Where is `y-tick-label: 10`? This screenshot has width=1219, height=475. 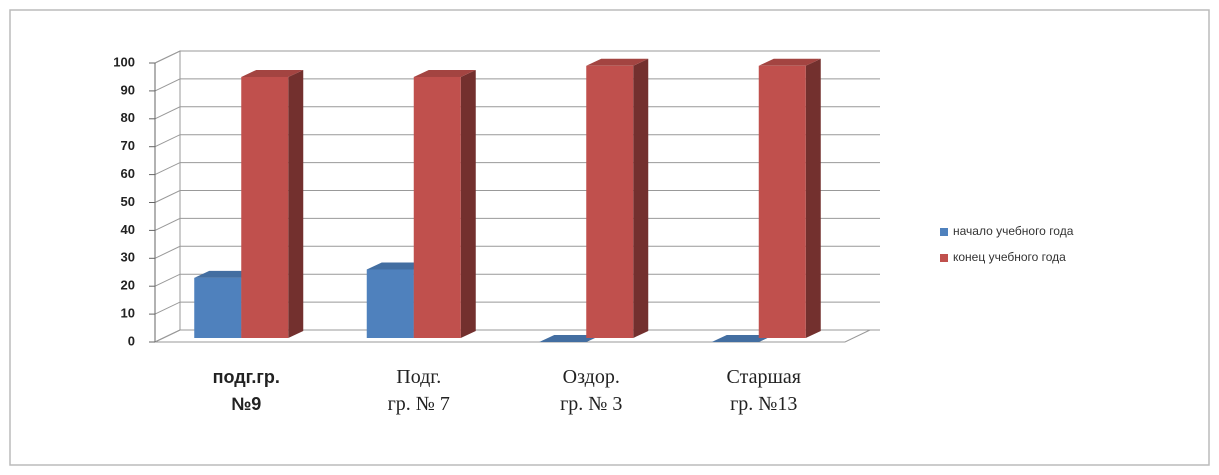 y-tick-label: 10 is located at coordinates (128, 313).